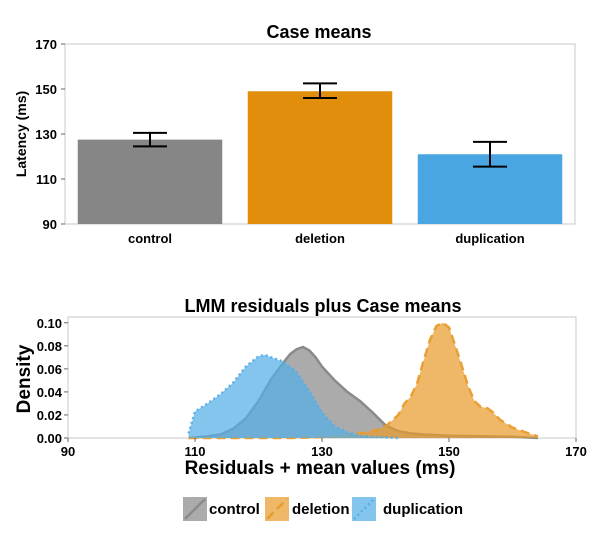 Image resolution: width=596 pixels, height=546 pixels. I want to click on density-chart-legend: control deletion duplication, so click(323, 509).